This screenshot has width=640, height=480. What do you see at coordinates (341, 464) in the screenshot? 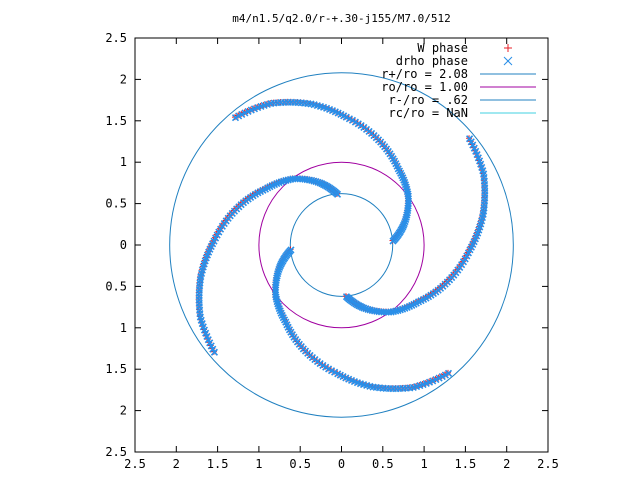
I see `x-tick-label: 0` at bounding box center [341, 464].